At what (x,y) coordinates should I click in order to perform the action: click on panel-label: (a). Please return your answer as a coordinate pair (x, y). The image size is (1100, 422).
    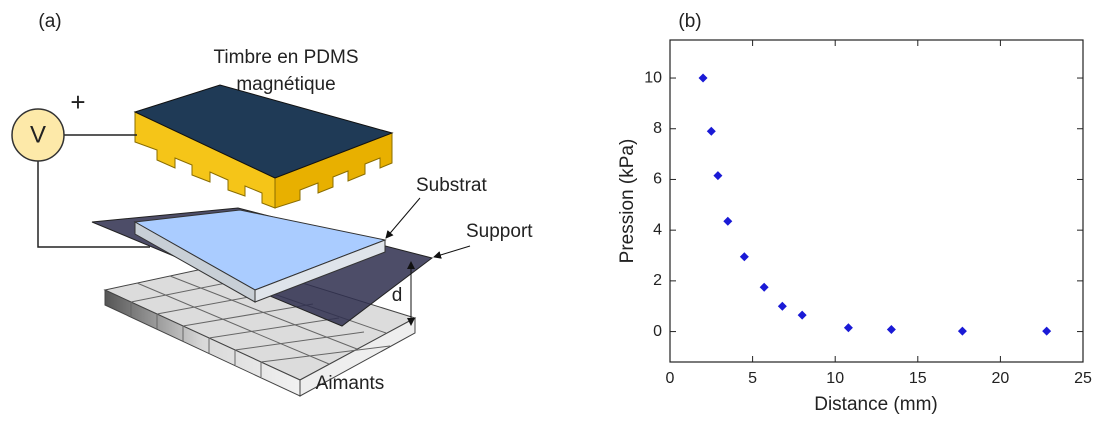
    Looking at the image, I should click on (49, 21).